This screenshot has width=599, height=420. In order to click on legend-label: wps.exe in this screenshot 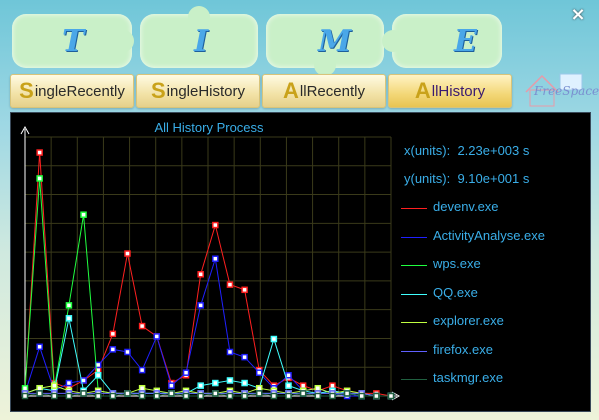, I will do `click(457, 263)`.